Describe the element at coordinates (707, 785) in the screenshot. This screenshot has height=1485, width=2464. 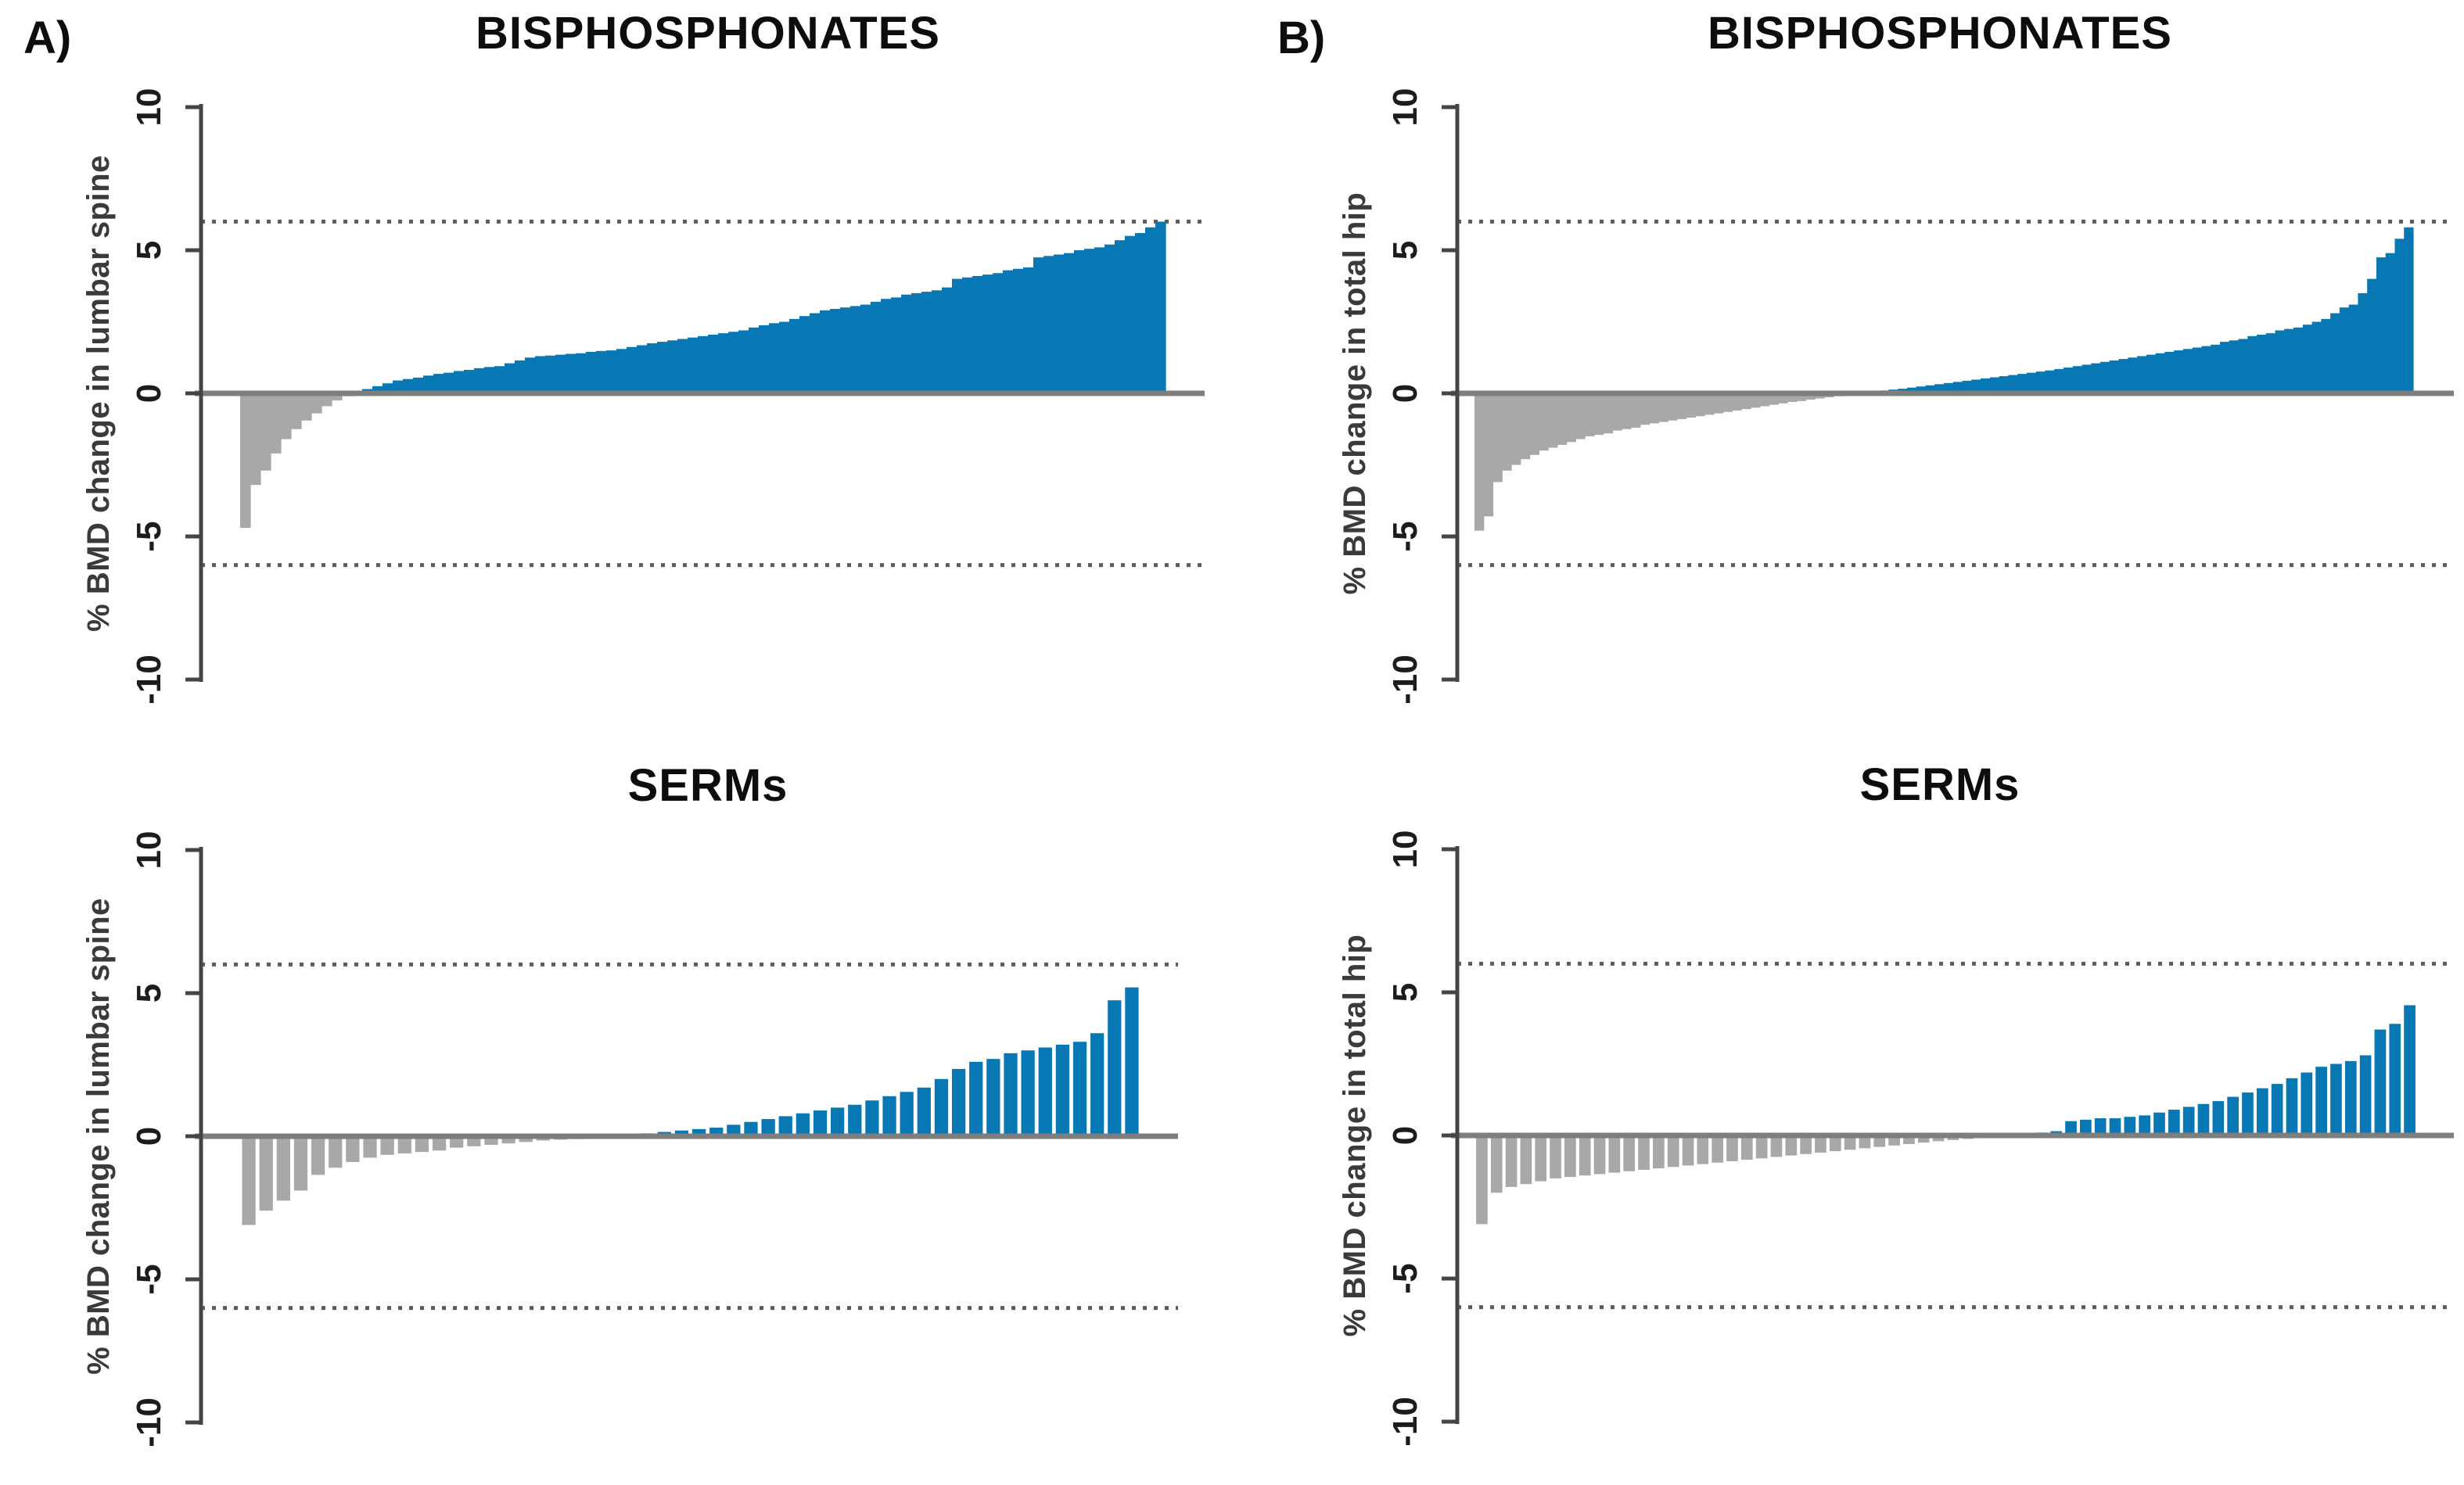
I see `chart-title: SERMs` at that location.